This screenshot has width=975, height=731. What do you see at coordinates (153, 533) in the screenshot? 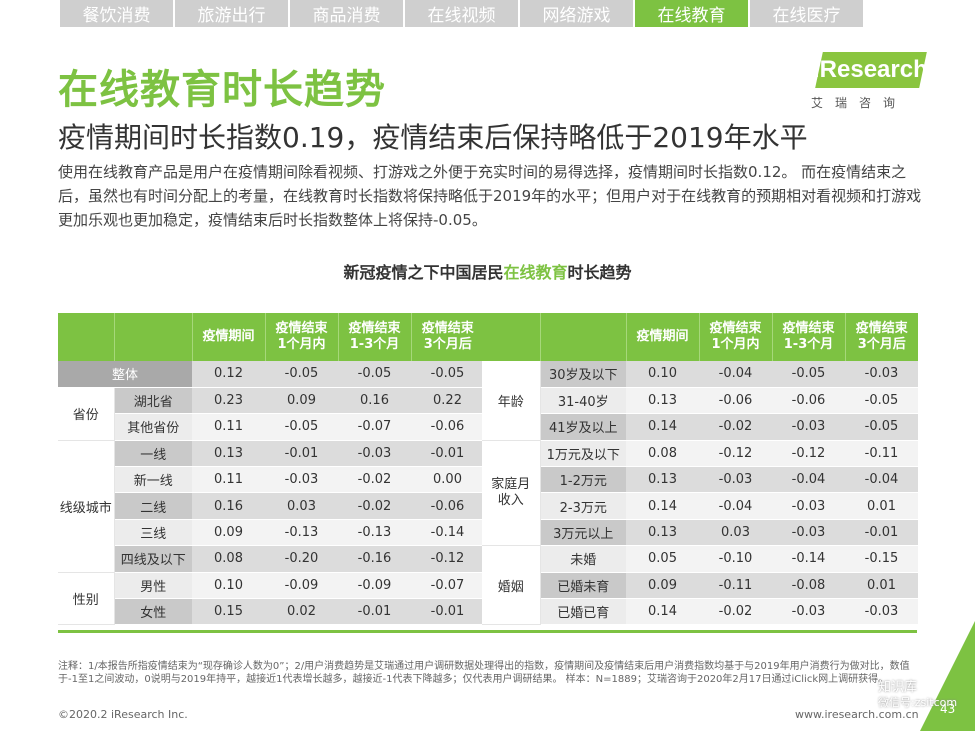
I see `row-label: 三线` at bounding box center [153, 533].